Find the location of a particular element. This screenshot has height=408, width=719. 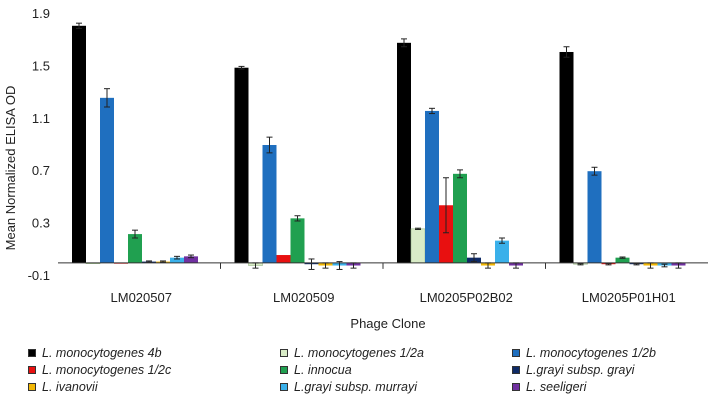

legend-item: L. monocytogenes 1/2a is located at coordinates (352, 353).